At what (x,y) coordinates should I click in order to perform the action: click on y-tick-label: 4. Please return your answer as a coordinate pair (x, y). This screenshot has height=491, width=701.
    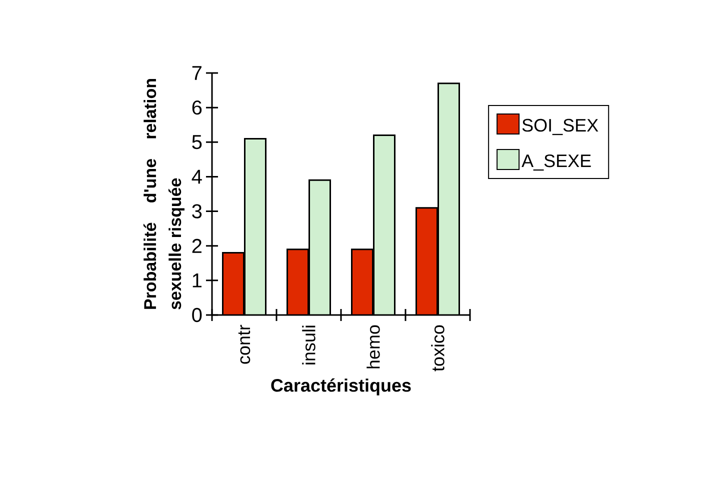
    Looking at the image, I should click on (197, 177).